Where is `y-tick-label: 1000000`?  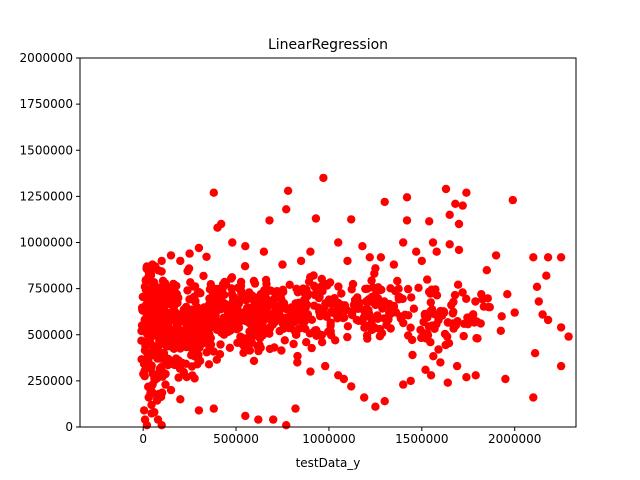 y-tick-label: 1000000 is located at coordinates (46, 243).